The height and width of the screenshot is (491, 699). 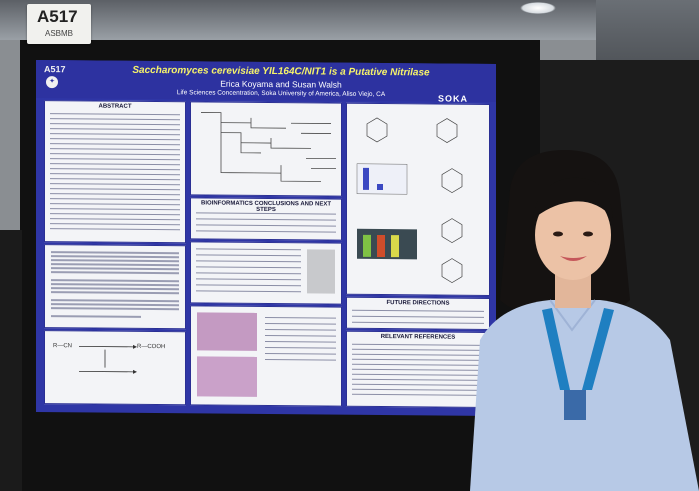 I want to click on methods-panel, so click(x=266, y=273).